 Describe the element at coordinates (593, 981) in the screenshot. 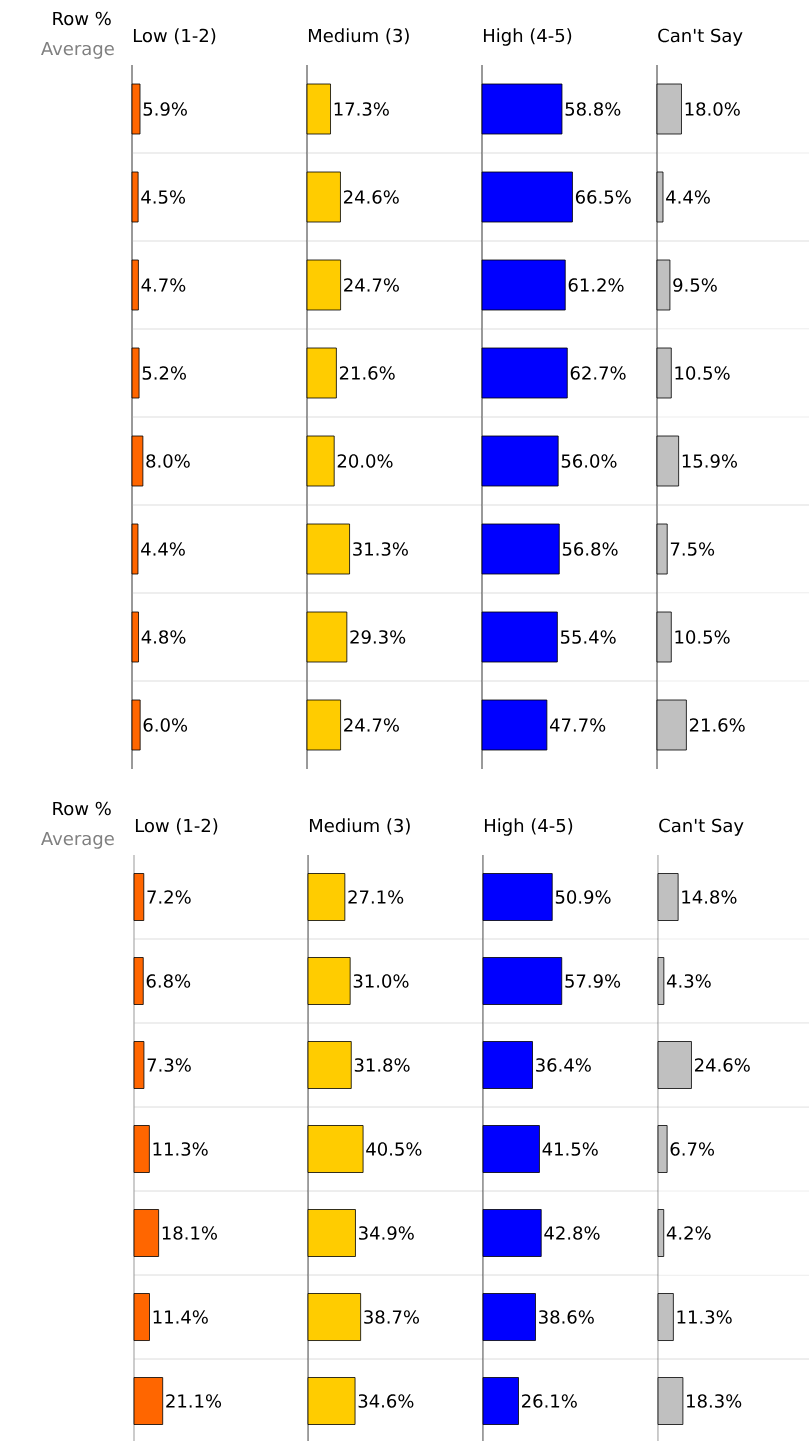

I see `data-label: 57.9%` at that location.